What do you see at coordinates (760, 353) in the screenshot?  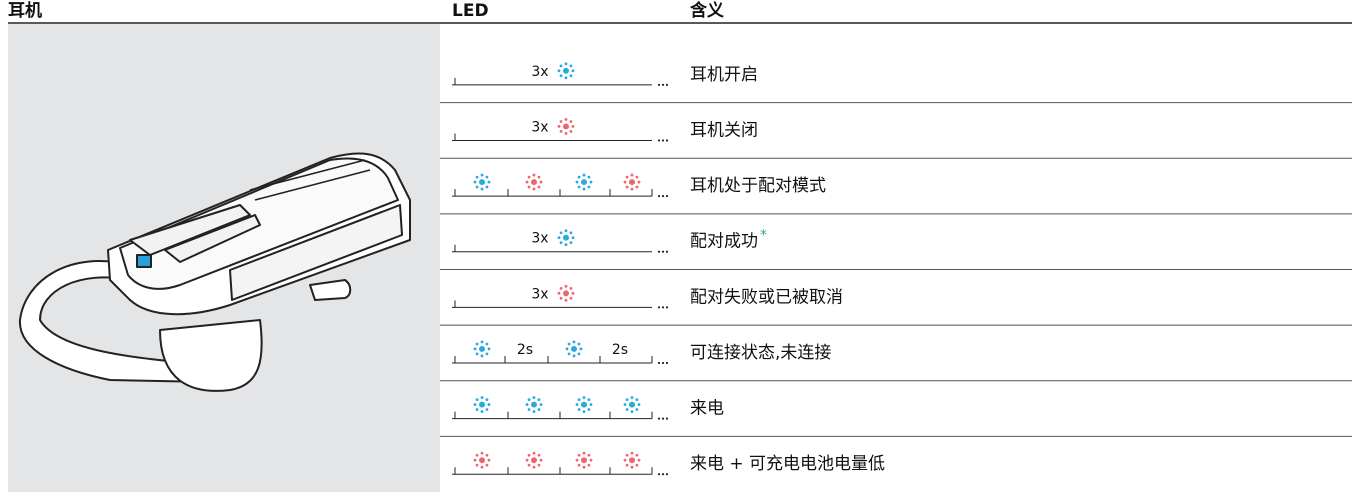 I see `meaning: 可连接状态,未连接` at bounding box center [760, 353].